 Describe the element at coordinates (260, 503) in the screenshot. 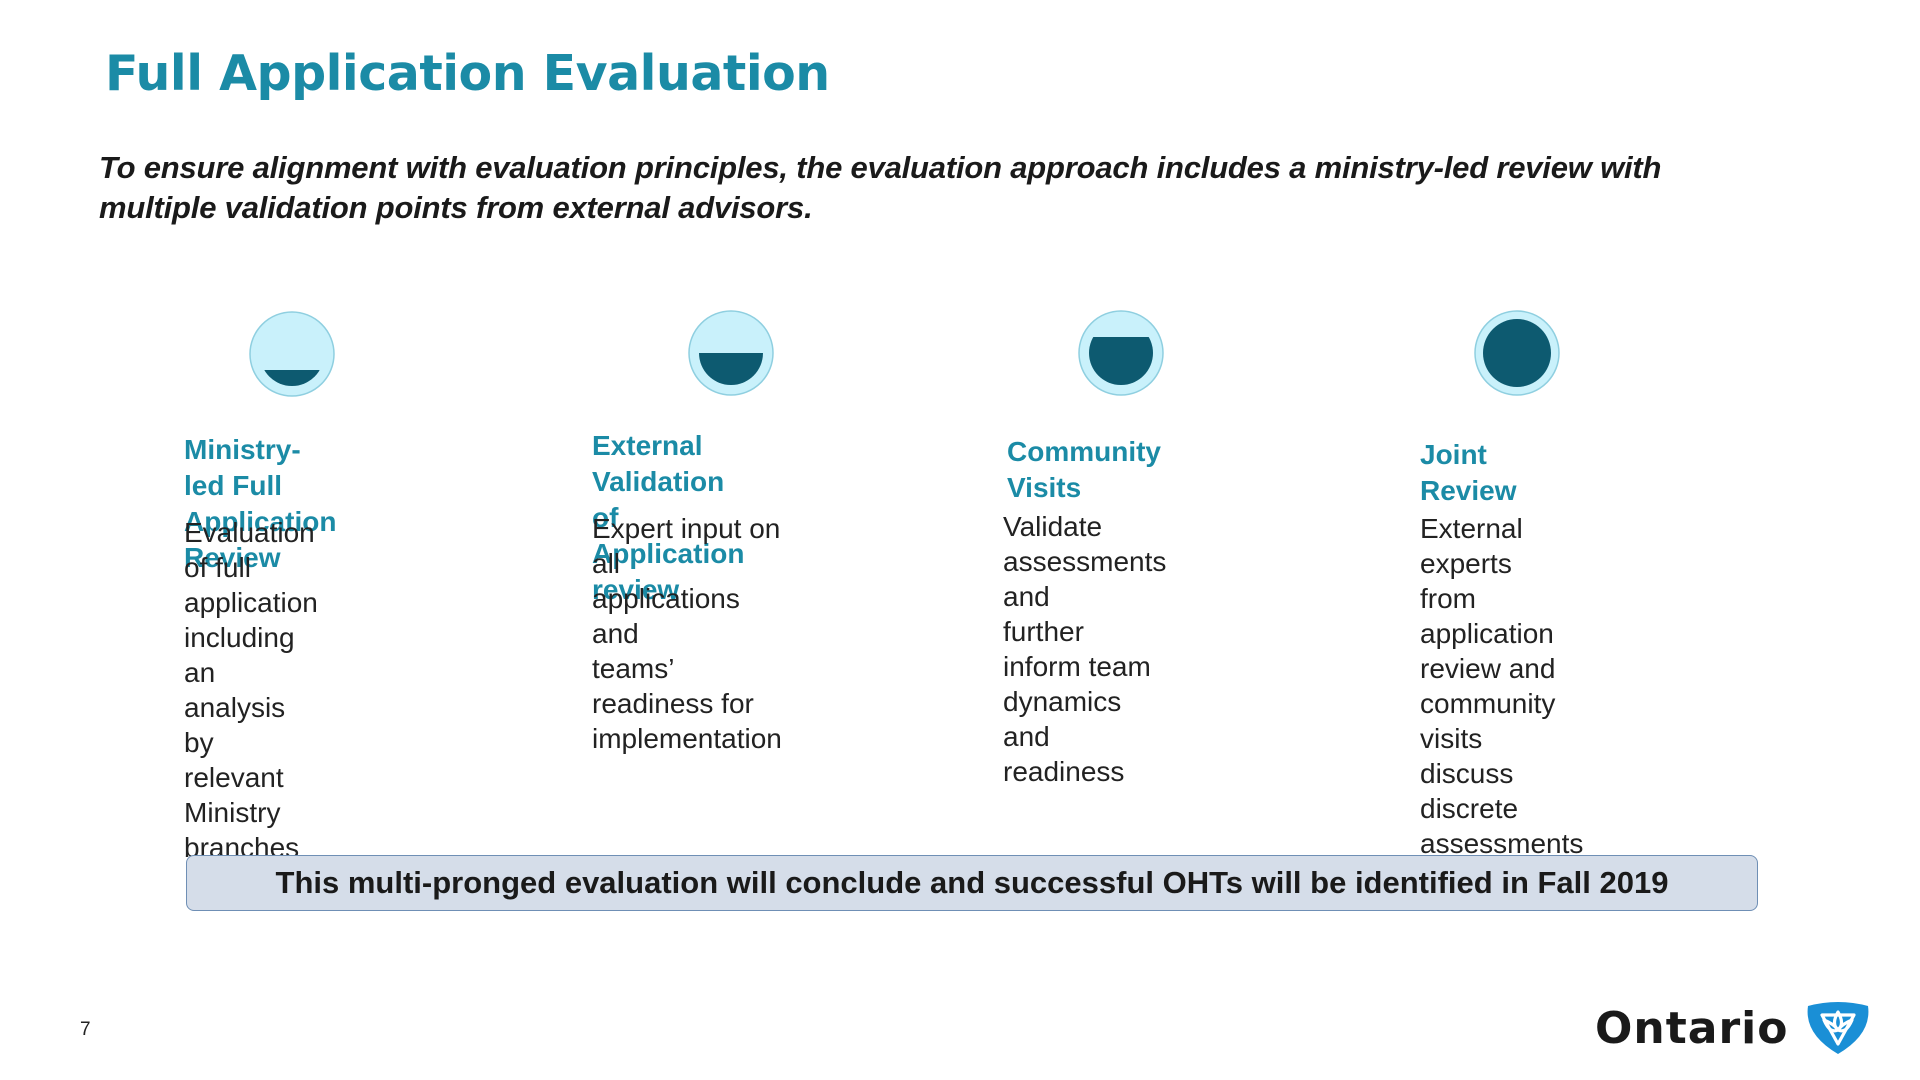

I see `step-title: Ministry-led Full Application Review` at that location.